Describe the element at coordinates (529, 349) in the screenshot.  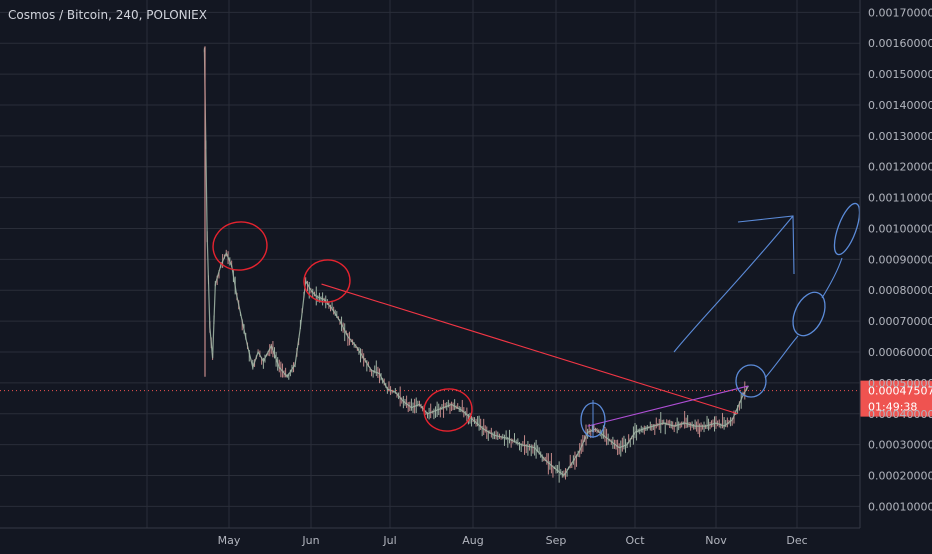
I see `resistance-trendline` at that location.